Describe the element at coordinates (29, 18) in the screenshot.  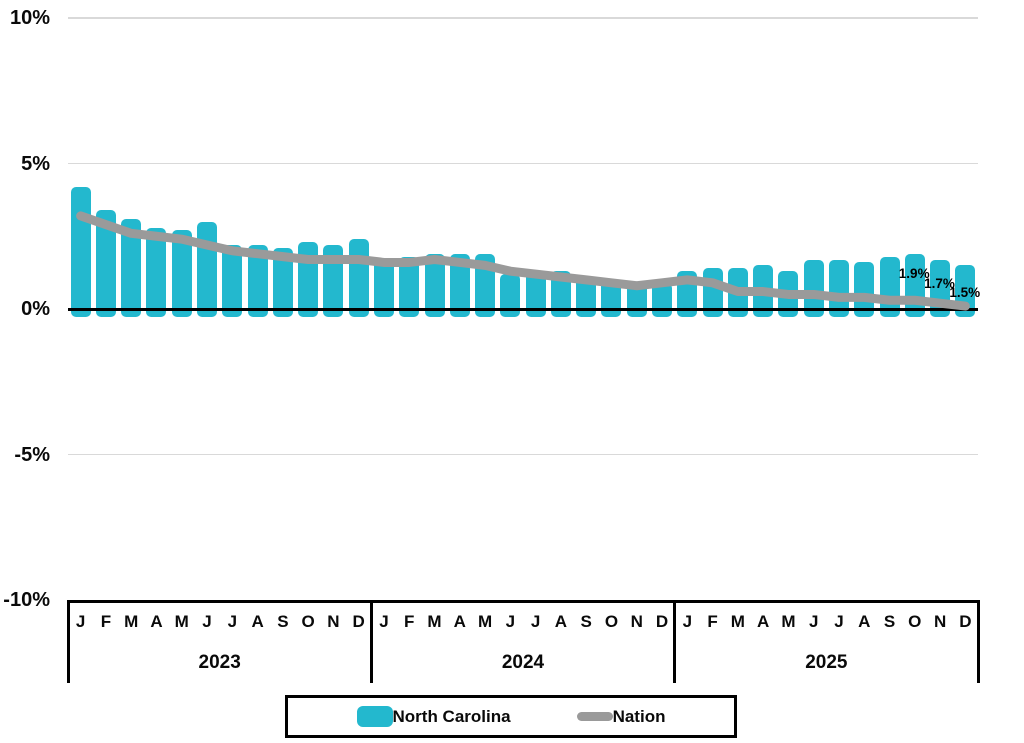
I see `y-axis-tick-label: 10%` at that location.